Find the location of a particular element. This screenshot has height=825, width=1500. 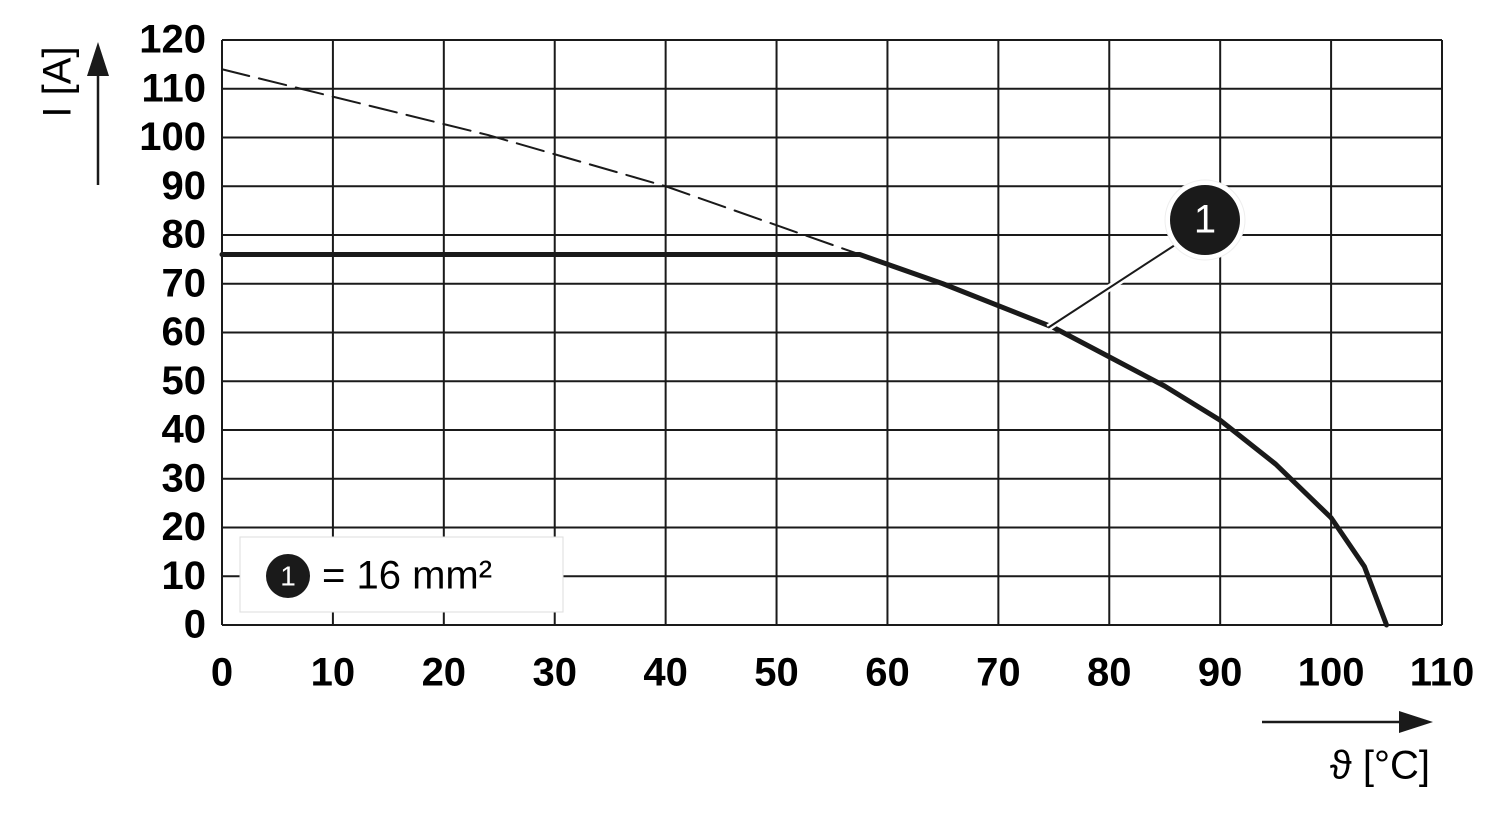

y-tick-label: 80 is located at coordinates (184, 235).